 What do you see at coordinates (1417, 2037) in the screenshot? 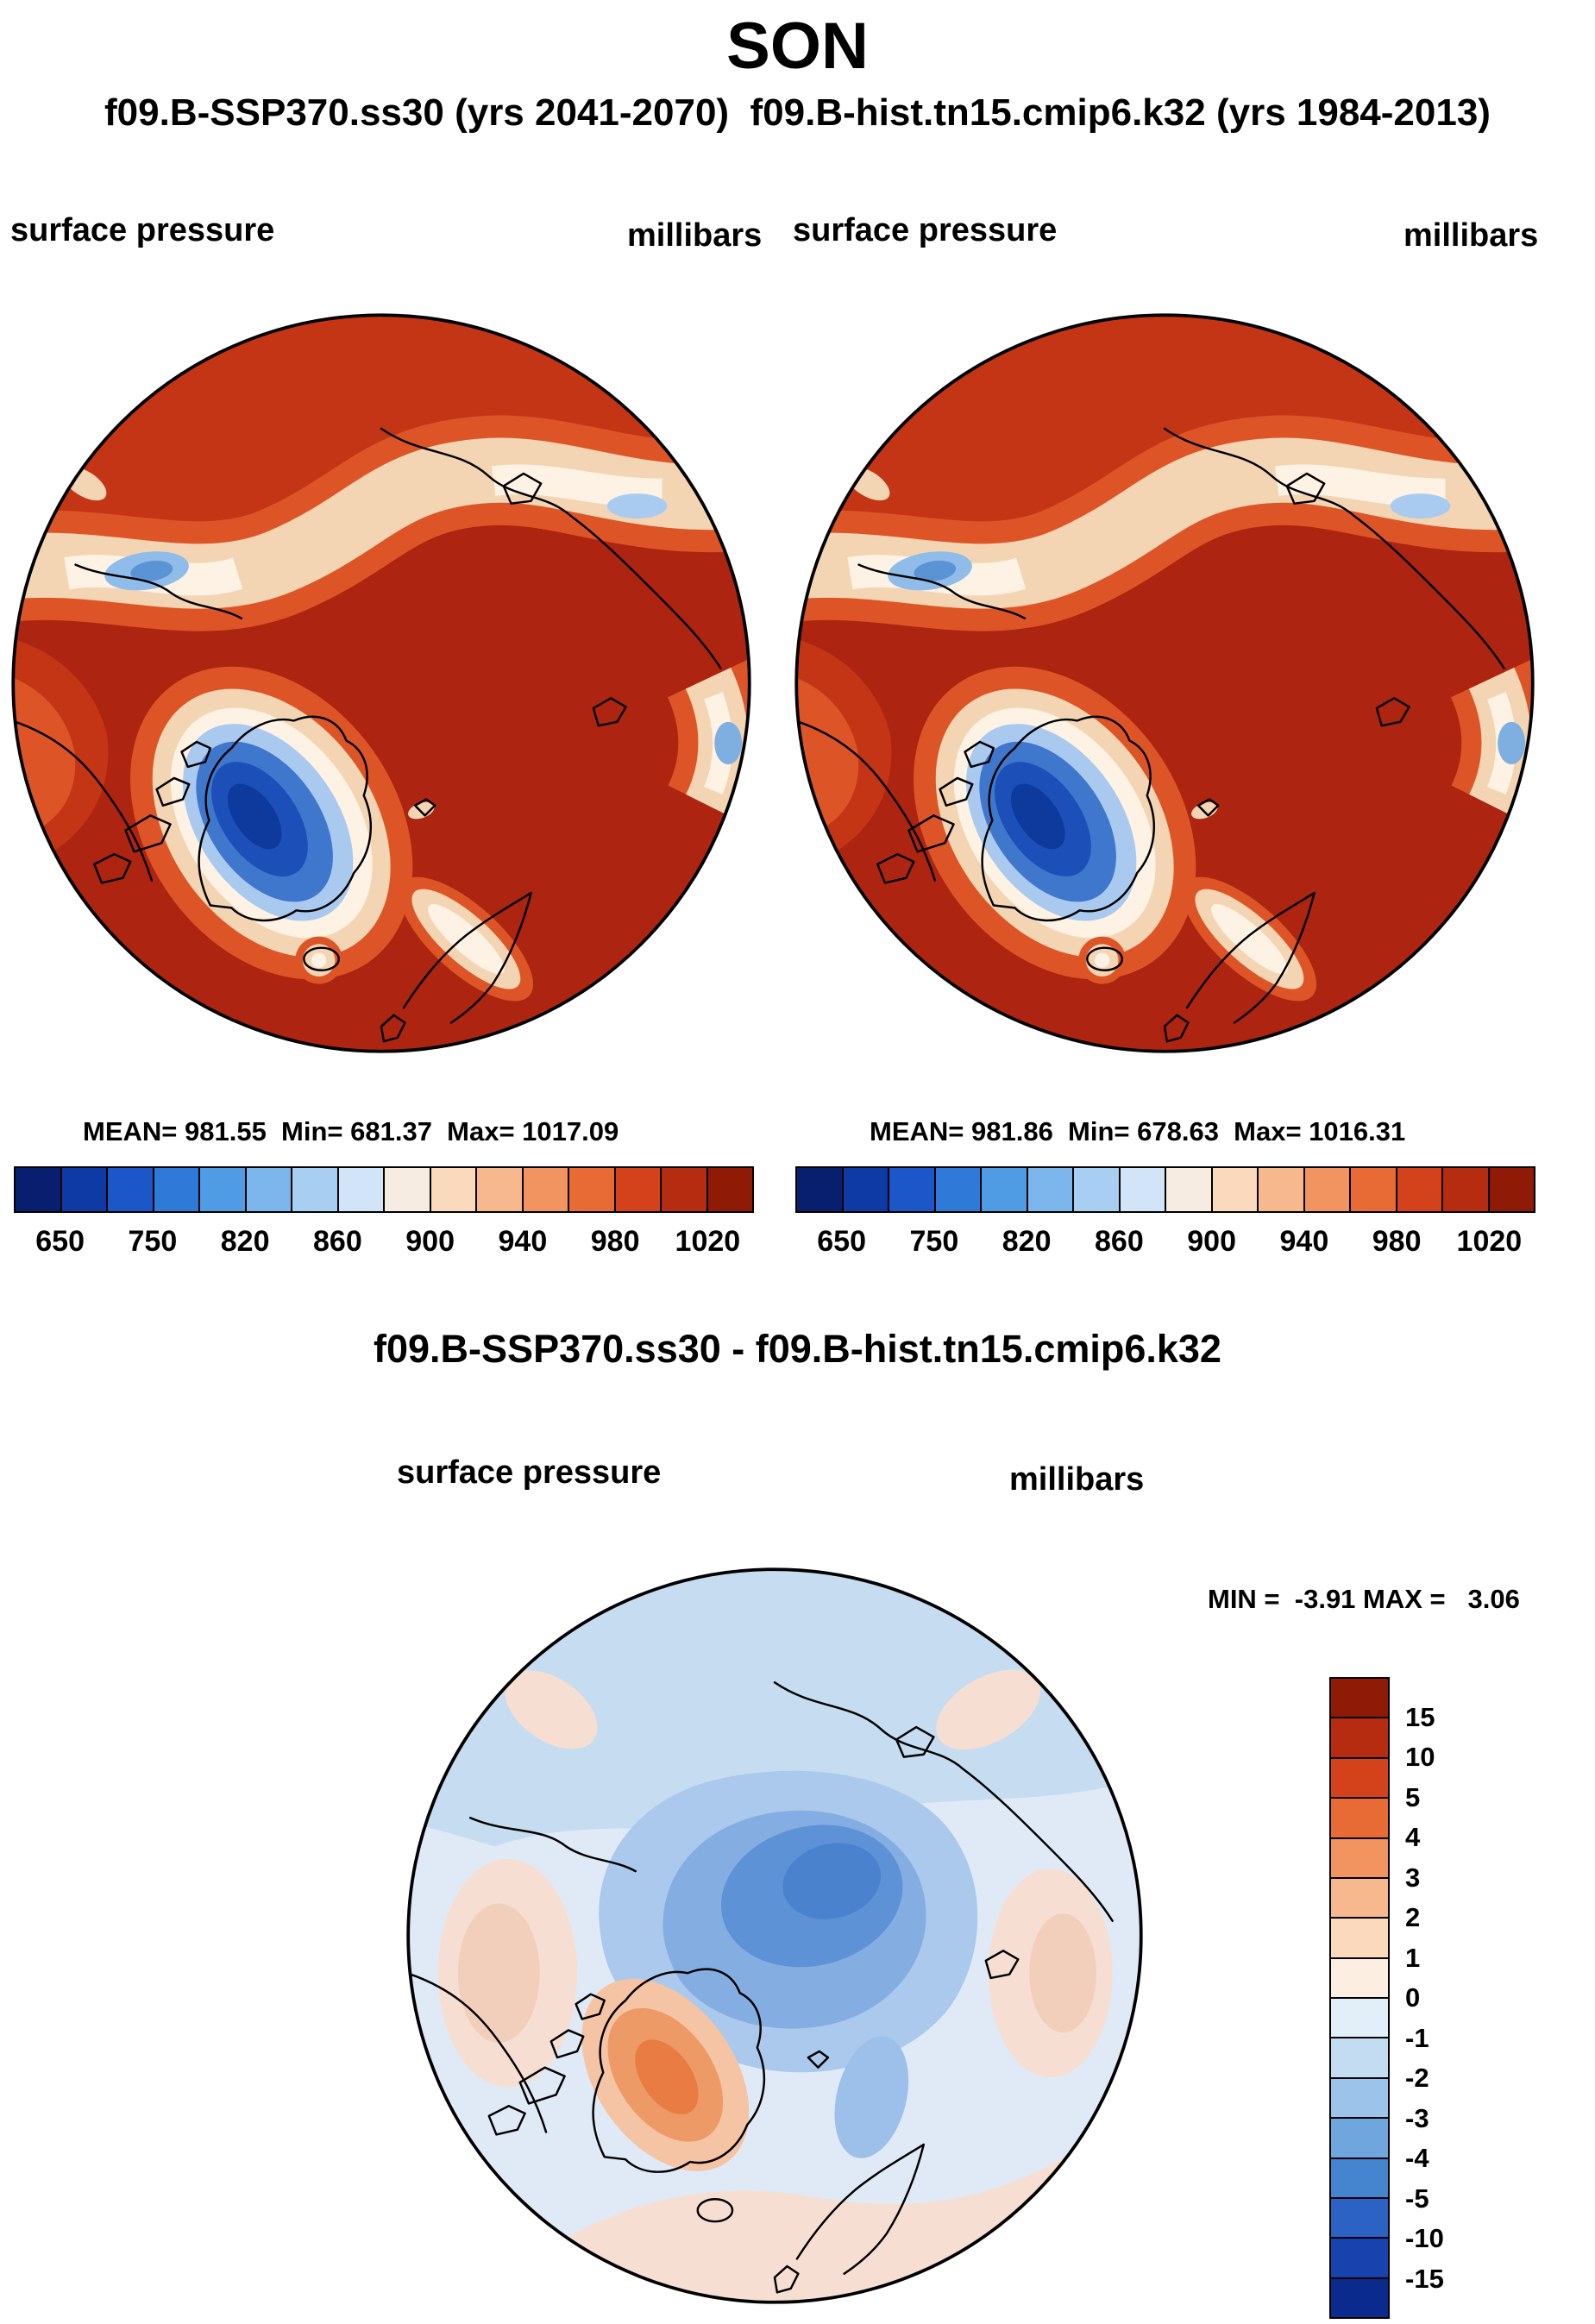
I see `colorbar-tick-label: -1` at bounding box center [1417, 2037].